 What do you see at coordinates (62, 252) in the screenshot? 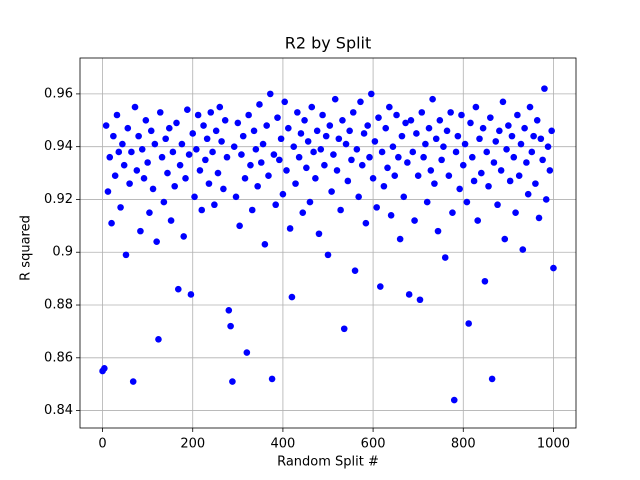
I see `y-tick-label: 0.9` at bounding box center [62, 252].